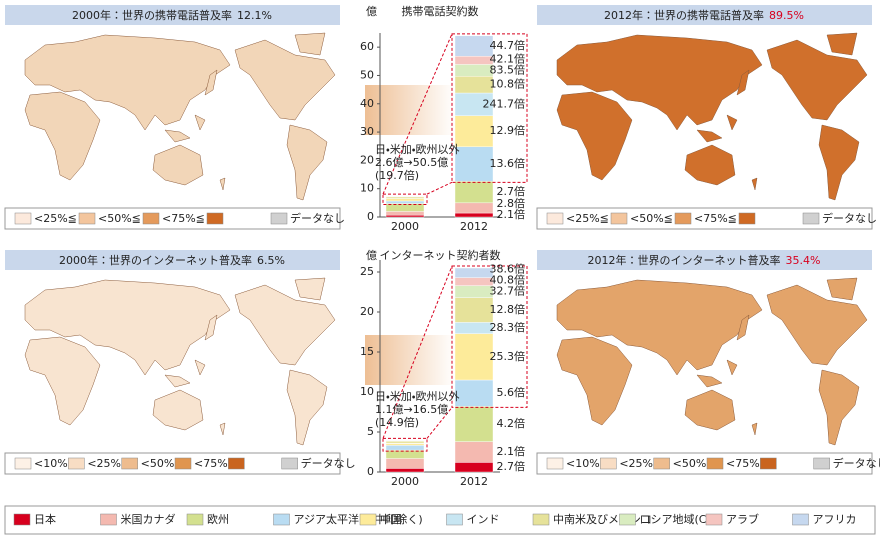 This screenshot has height=538, width=880. What do you see at coordinates (742, 519) in the screenshot?
I see `legend-label: アラブ` at bounding box center [742, 519].